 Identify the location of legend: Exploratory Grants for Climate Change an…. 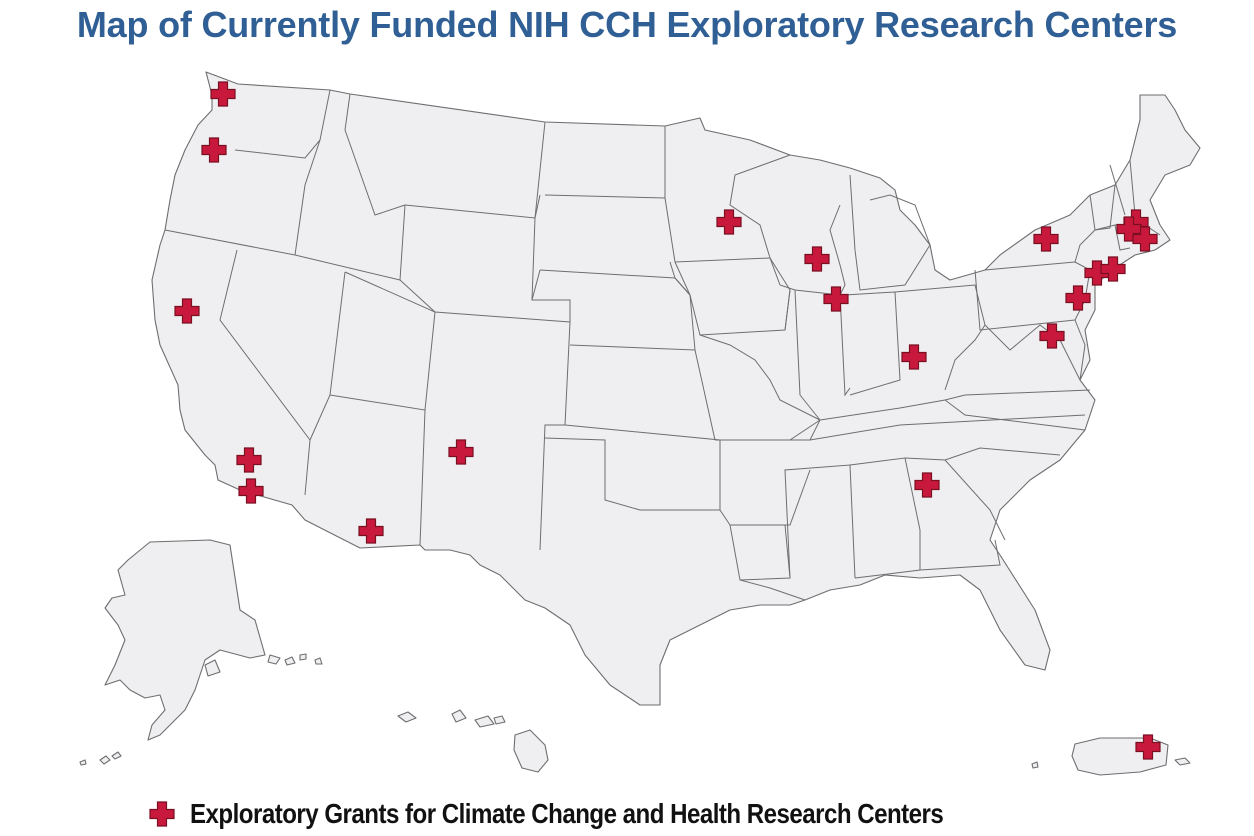
(607, 814).